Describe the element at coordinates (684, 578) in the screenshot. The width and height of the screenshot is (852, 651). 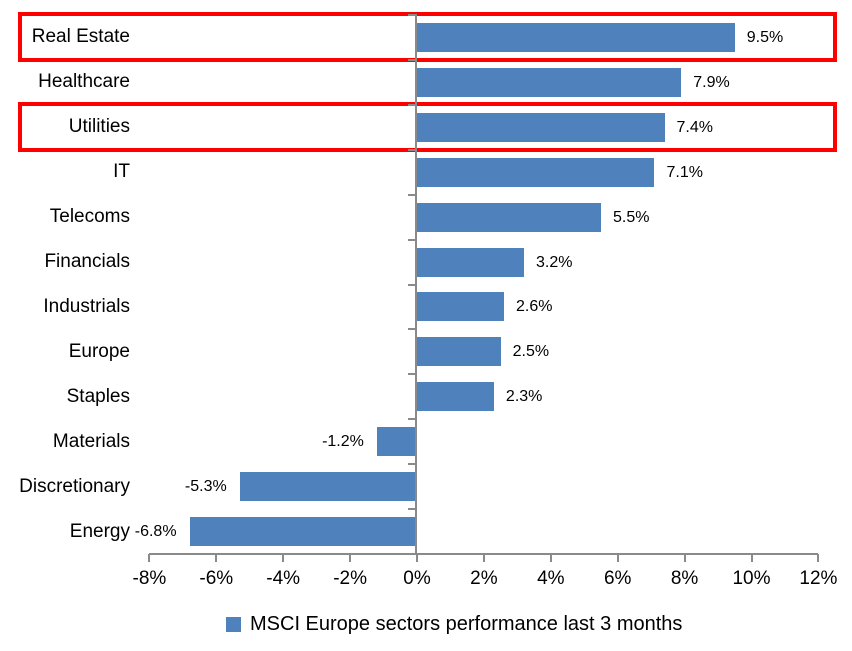
I see `x-axis-tick-label: 8%` at that location.